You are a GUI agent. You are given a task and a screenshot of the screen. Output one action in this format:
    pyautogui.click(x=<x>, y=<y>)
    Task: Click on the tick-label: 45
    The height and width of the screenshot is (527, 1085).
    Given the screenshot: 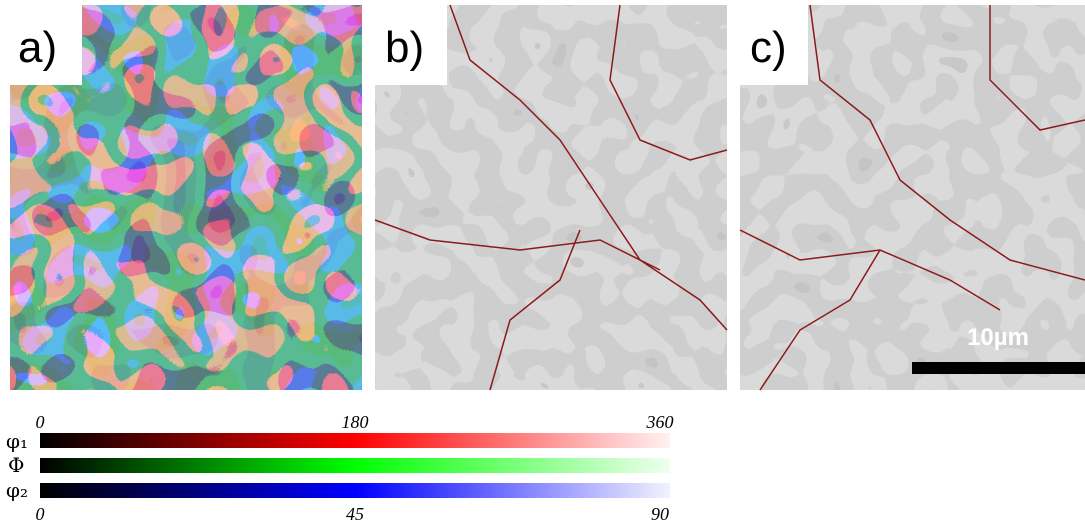 What is the action you would take?
    pyautogui.click(x=355, y=514)
    